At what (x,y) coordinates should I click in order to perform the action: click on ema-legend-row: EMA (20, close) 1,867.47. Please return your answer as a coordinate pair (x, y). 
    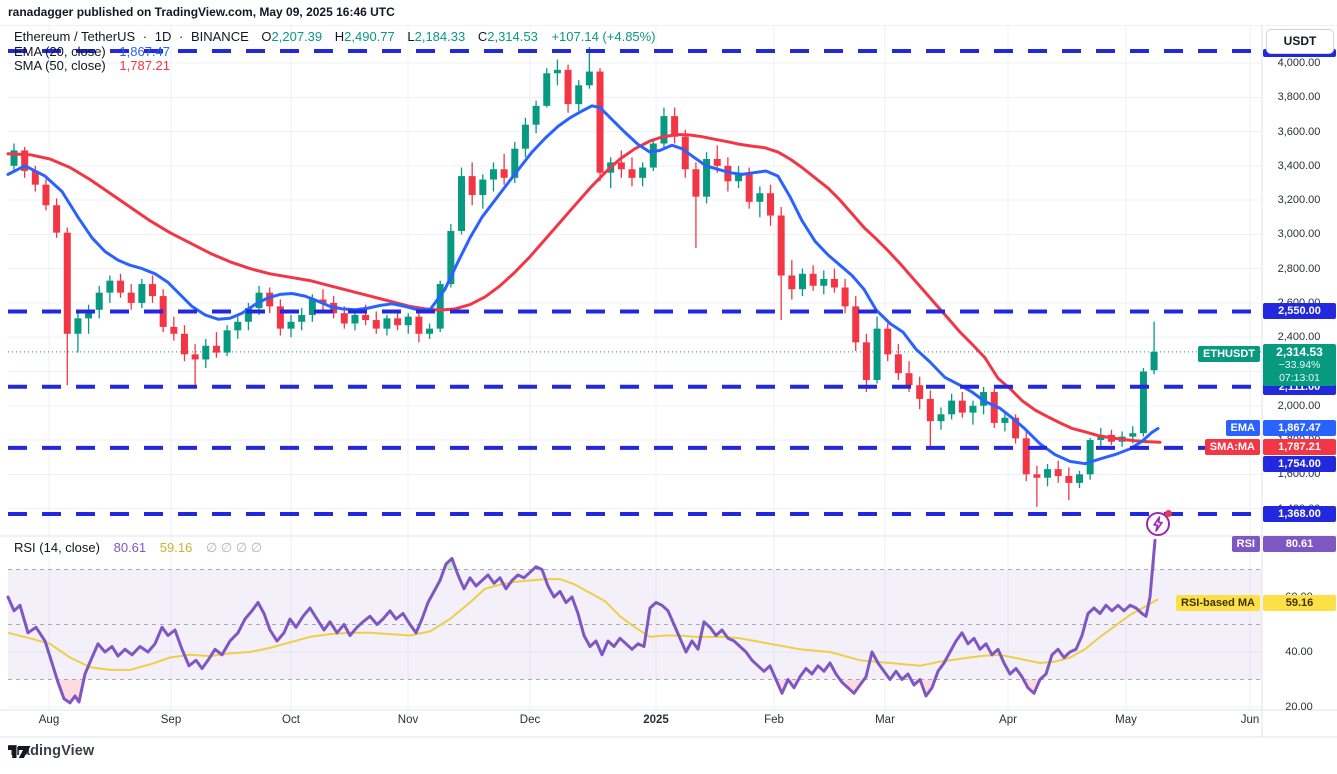
    Looking at the image, I should click on (92, 51).